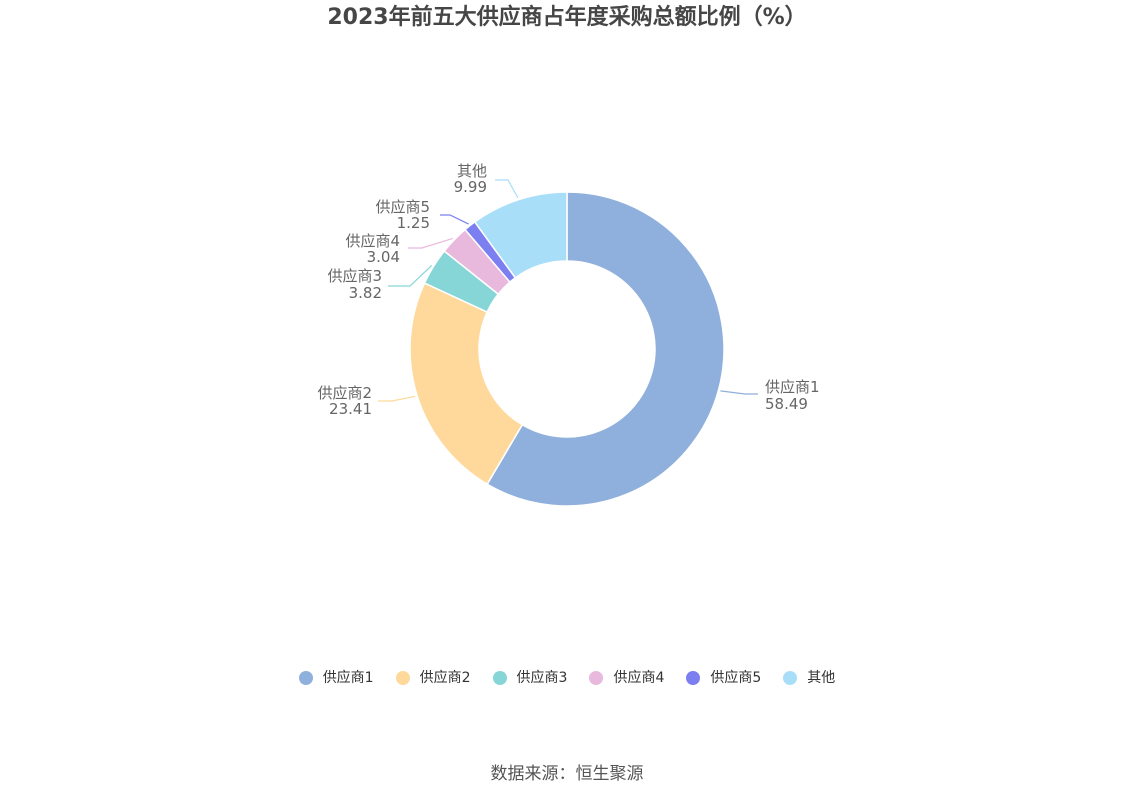 The image size is (1134, 800). Describe the element at coordinates (372, 241) in the screenshot. I see `slice-name-label-4: 供应商4` at that location.